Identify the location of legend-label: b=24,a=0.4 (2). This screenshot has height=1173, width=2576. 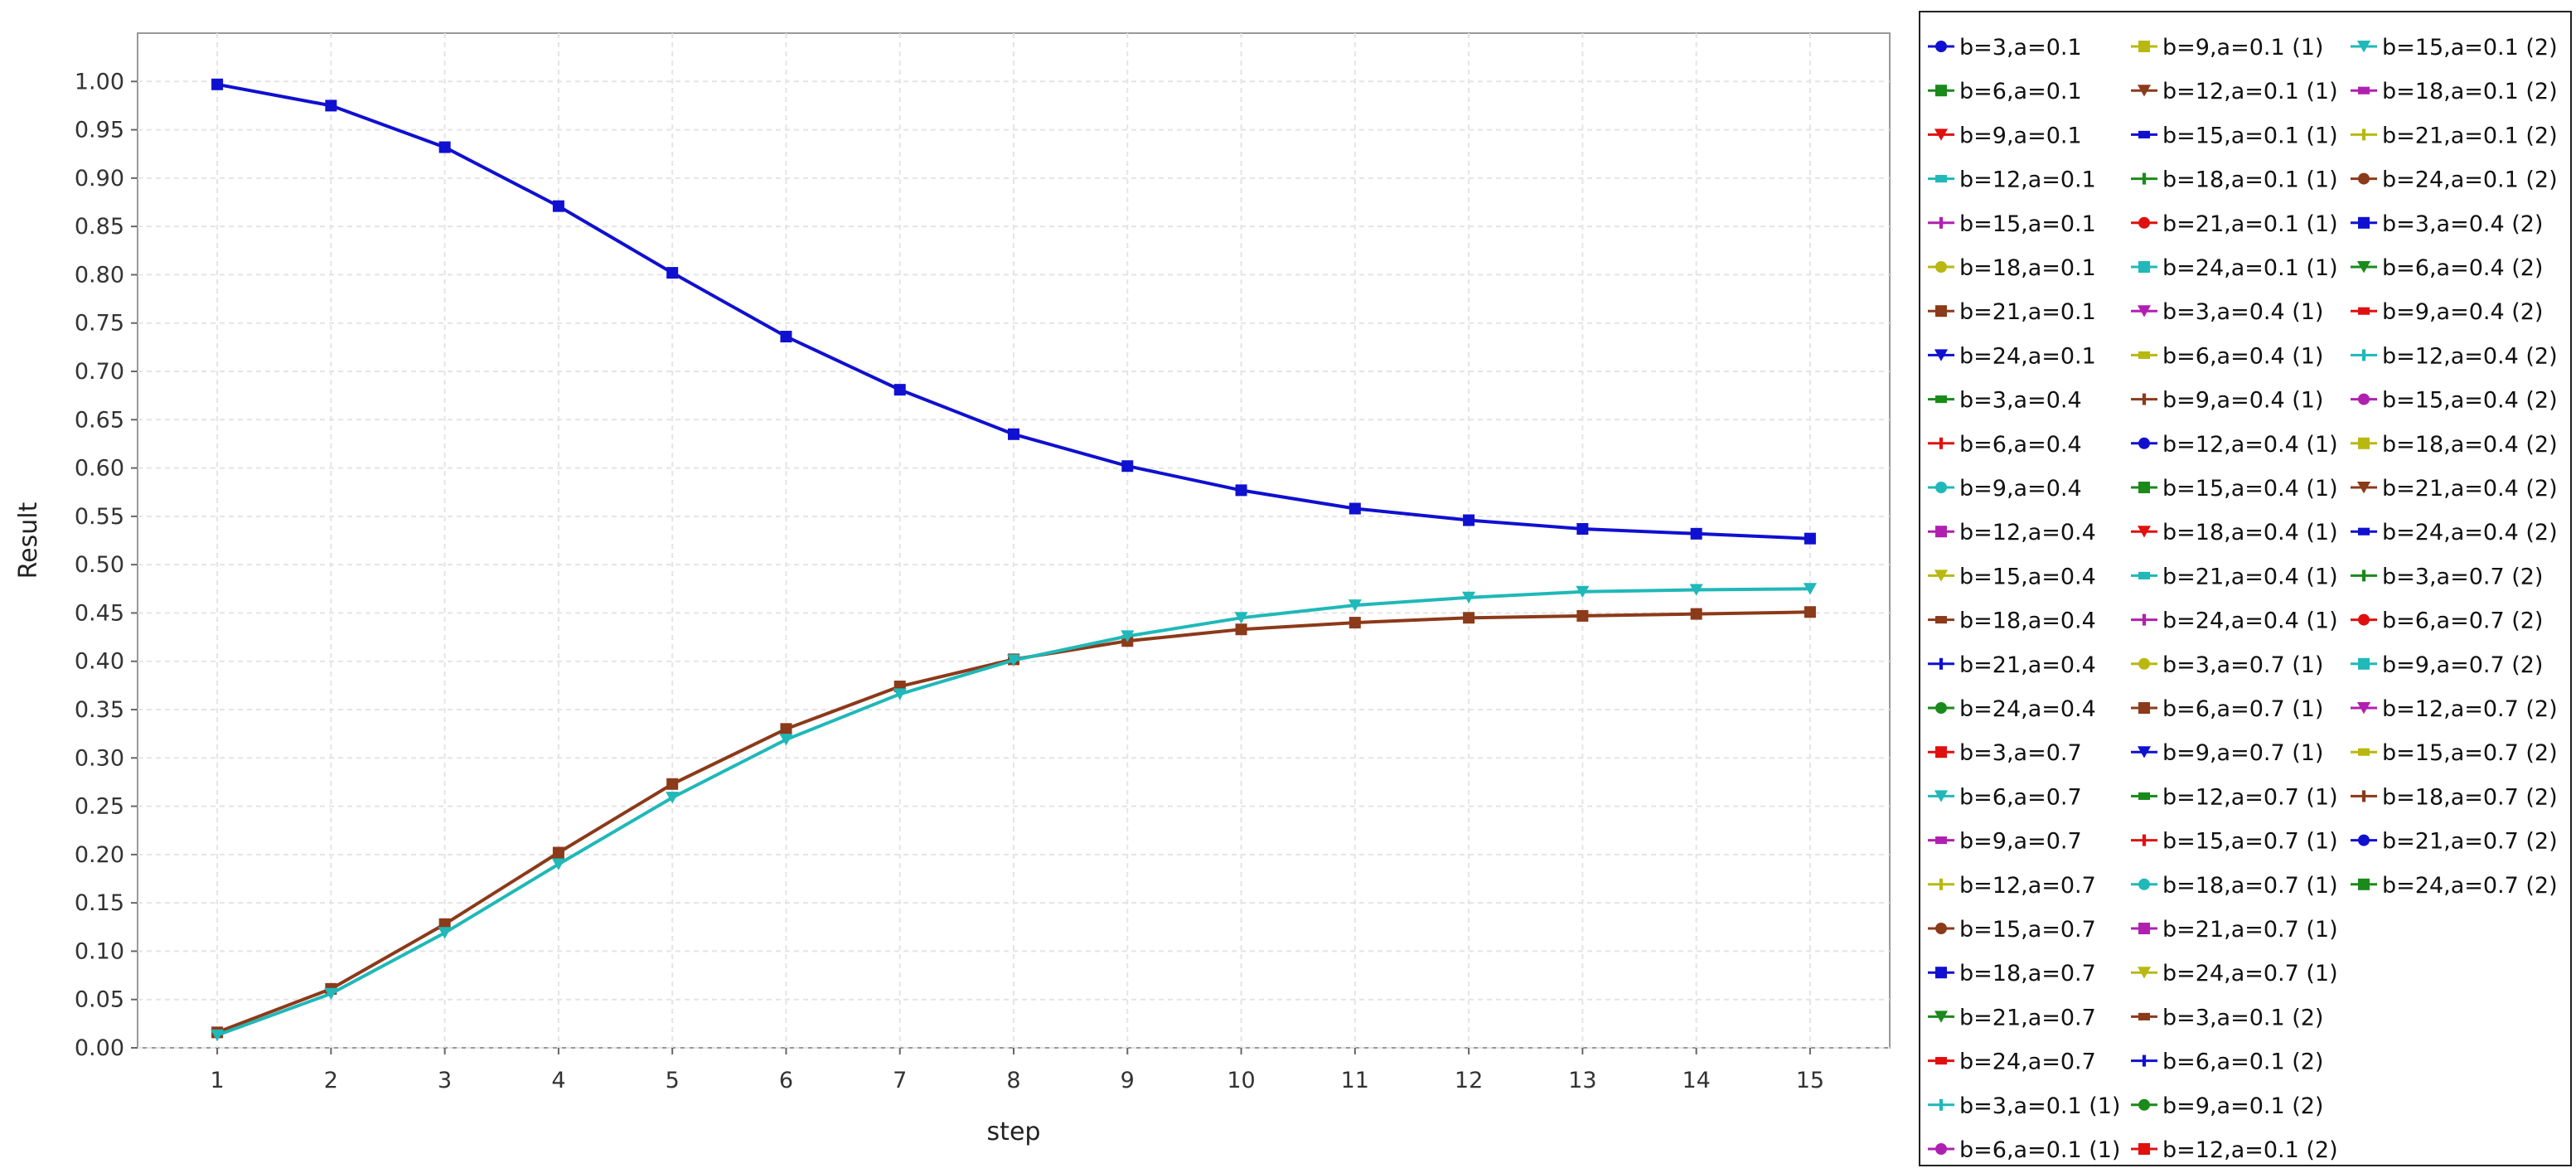
(2470, 532).